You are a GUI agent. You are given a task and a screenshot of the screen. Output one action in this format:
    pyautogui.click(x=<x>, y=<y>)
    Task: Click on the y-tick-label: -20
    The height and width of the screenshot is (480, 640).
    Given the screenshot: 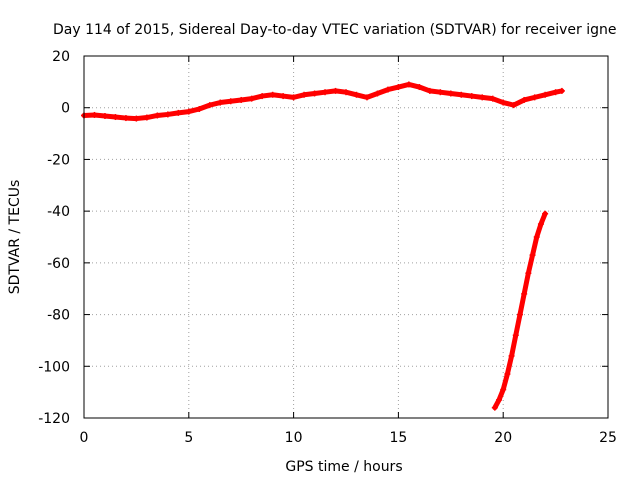 What is the action you would take?
    pyautogui.click(x=58, y=160)
    